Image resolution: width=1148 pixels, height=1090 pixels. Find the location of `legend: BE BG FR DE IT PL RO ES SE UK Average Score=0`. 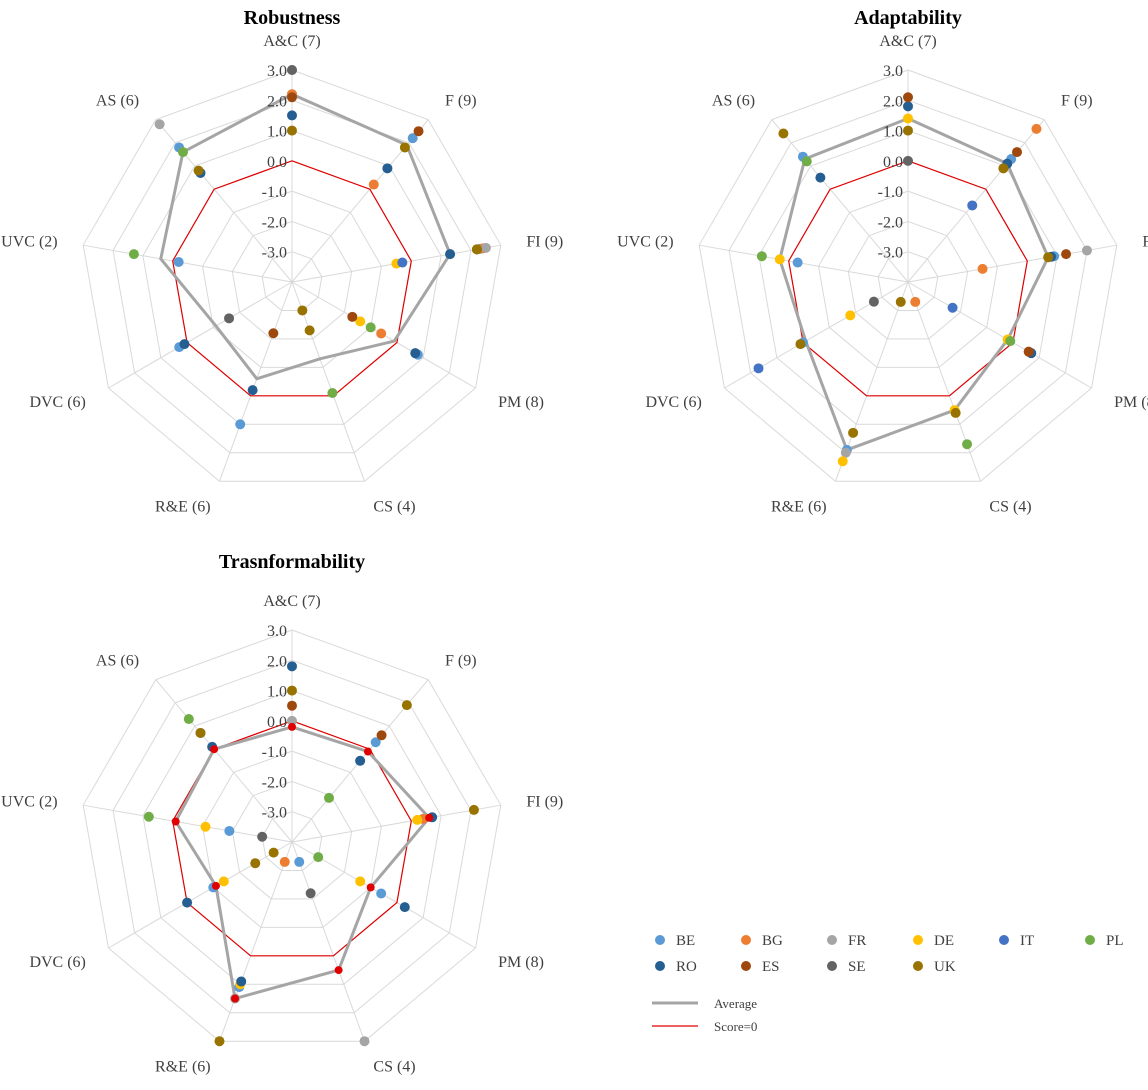

legend: BE BG FR DE IT PL RO ES SE UK Average Score=0 is located at coordinates (888, 983).